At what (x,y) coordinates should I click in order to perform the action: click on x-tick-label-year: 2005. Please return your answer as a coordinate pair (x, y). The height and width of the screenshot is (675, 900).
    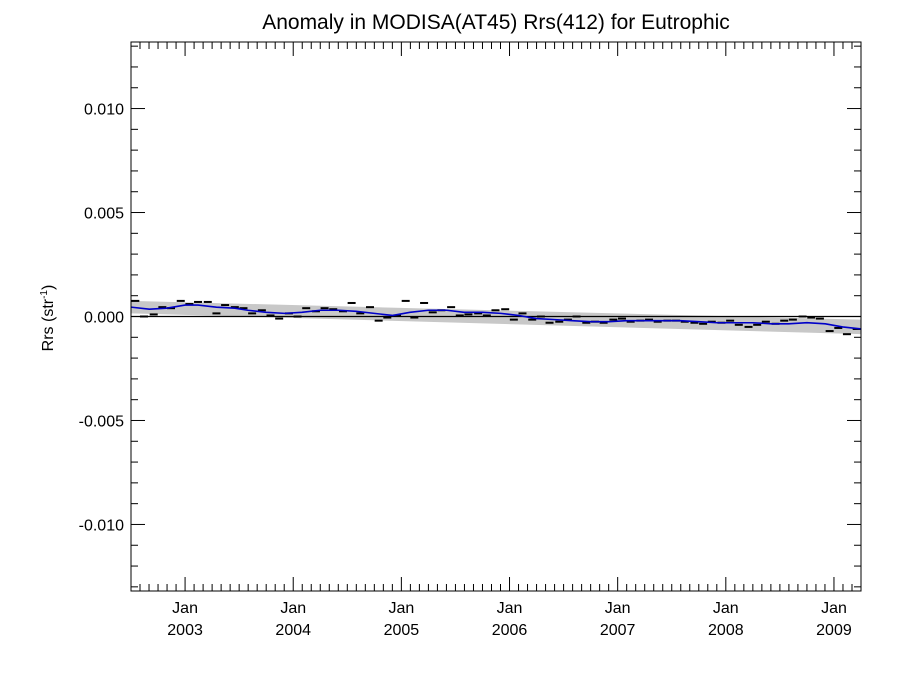
    Looking at the image, I should click on (402, 630).